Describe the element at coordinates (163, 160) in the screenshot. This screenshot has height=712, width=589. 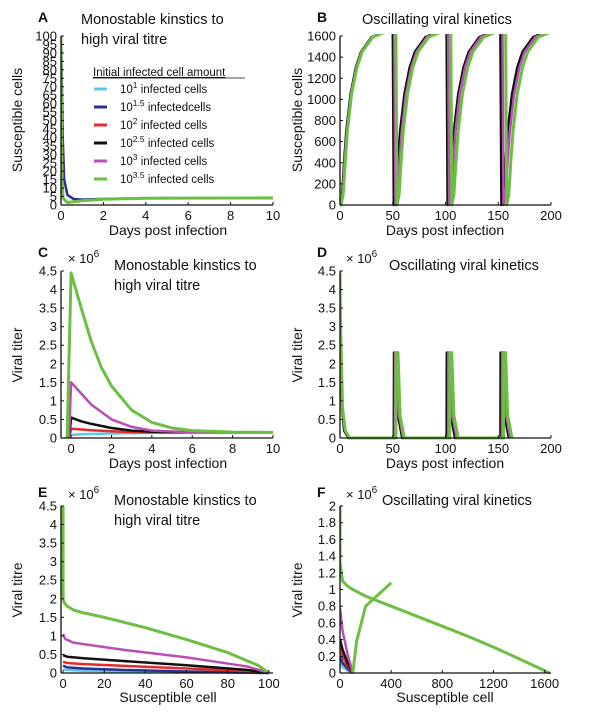
I see `legend-entry: 103 infected cells` at that location.